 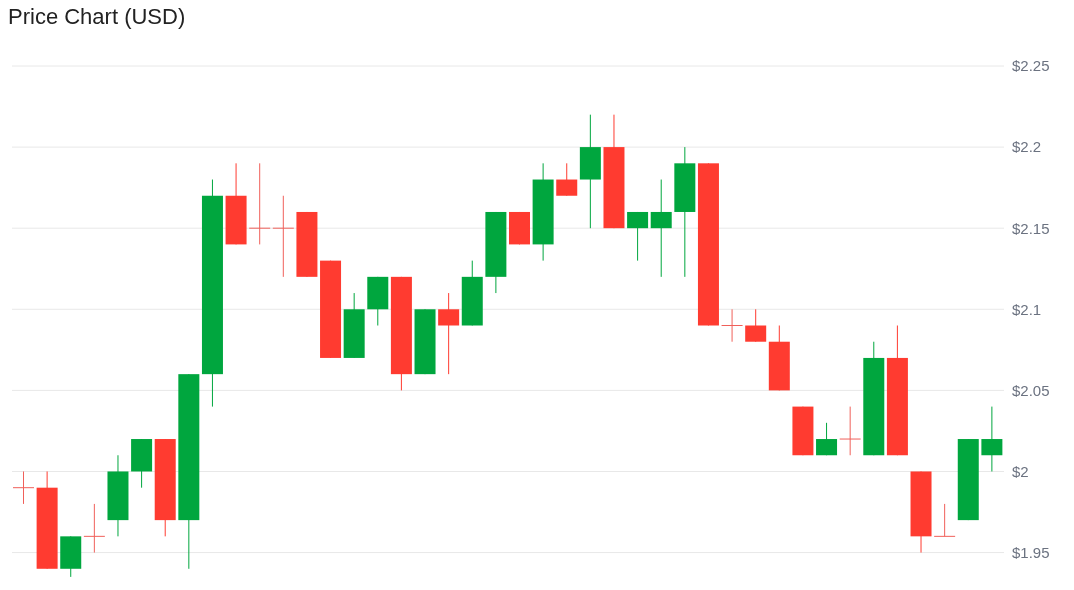 What do you see at coordinates (97, 17) in the screenshot?
I see `chart-title: Price Chart (USD)` at bounding box center [97, 17].